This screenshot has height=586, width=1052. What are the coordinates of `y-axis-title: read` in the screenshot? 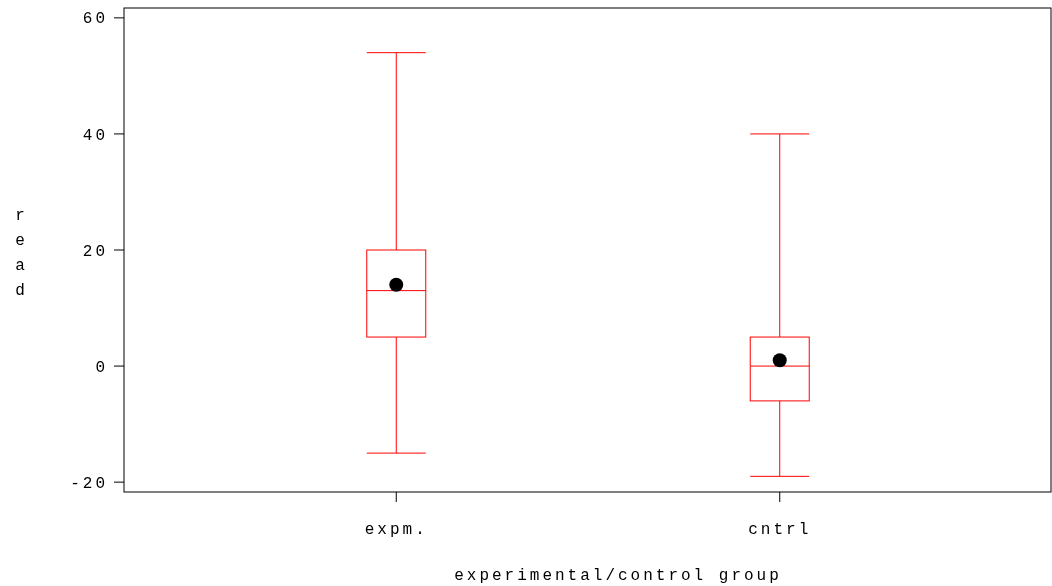 It's located at (20, 253).